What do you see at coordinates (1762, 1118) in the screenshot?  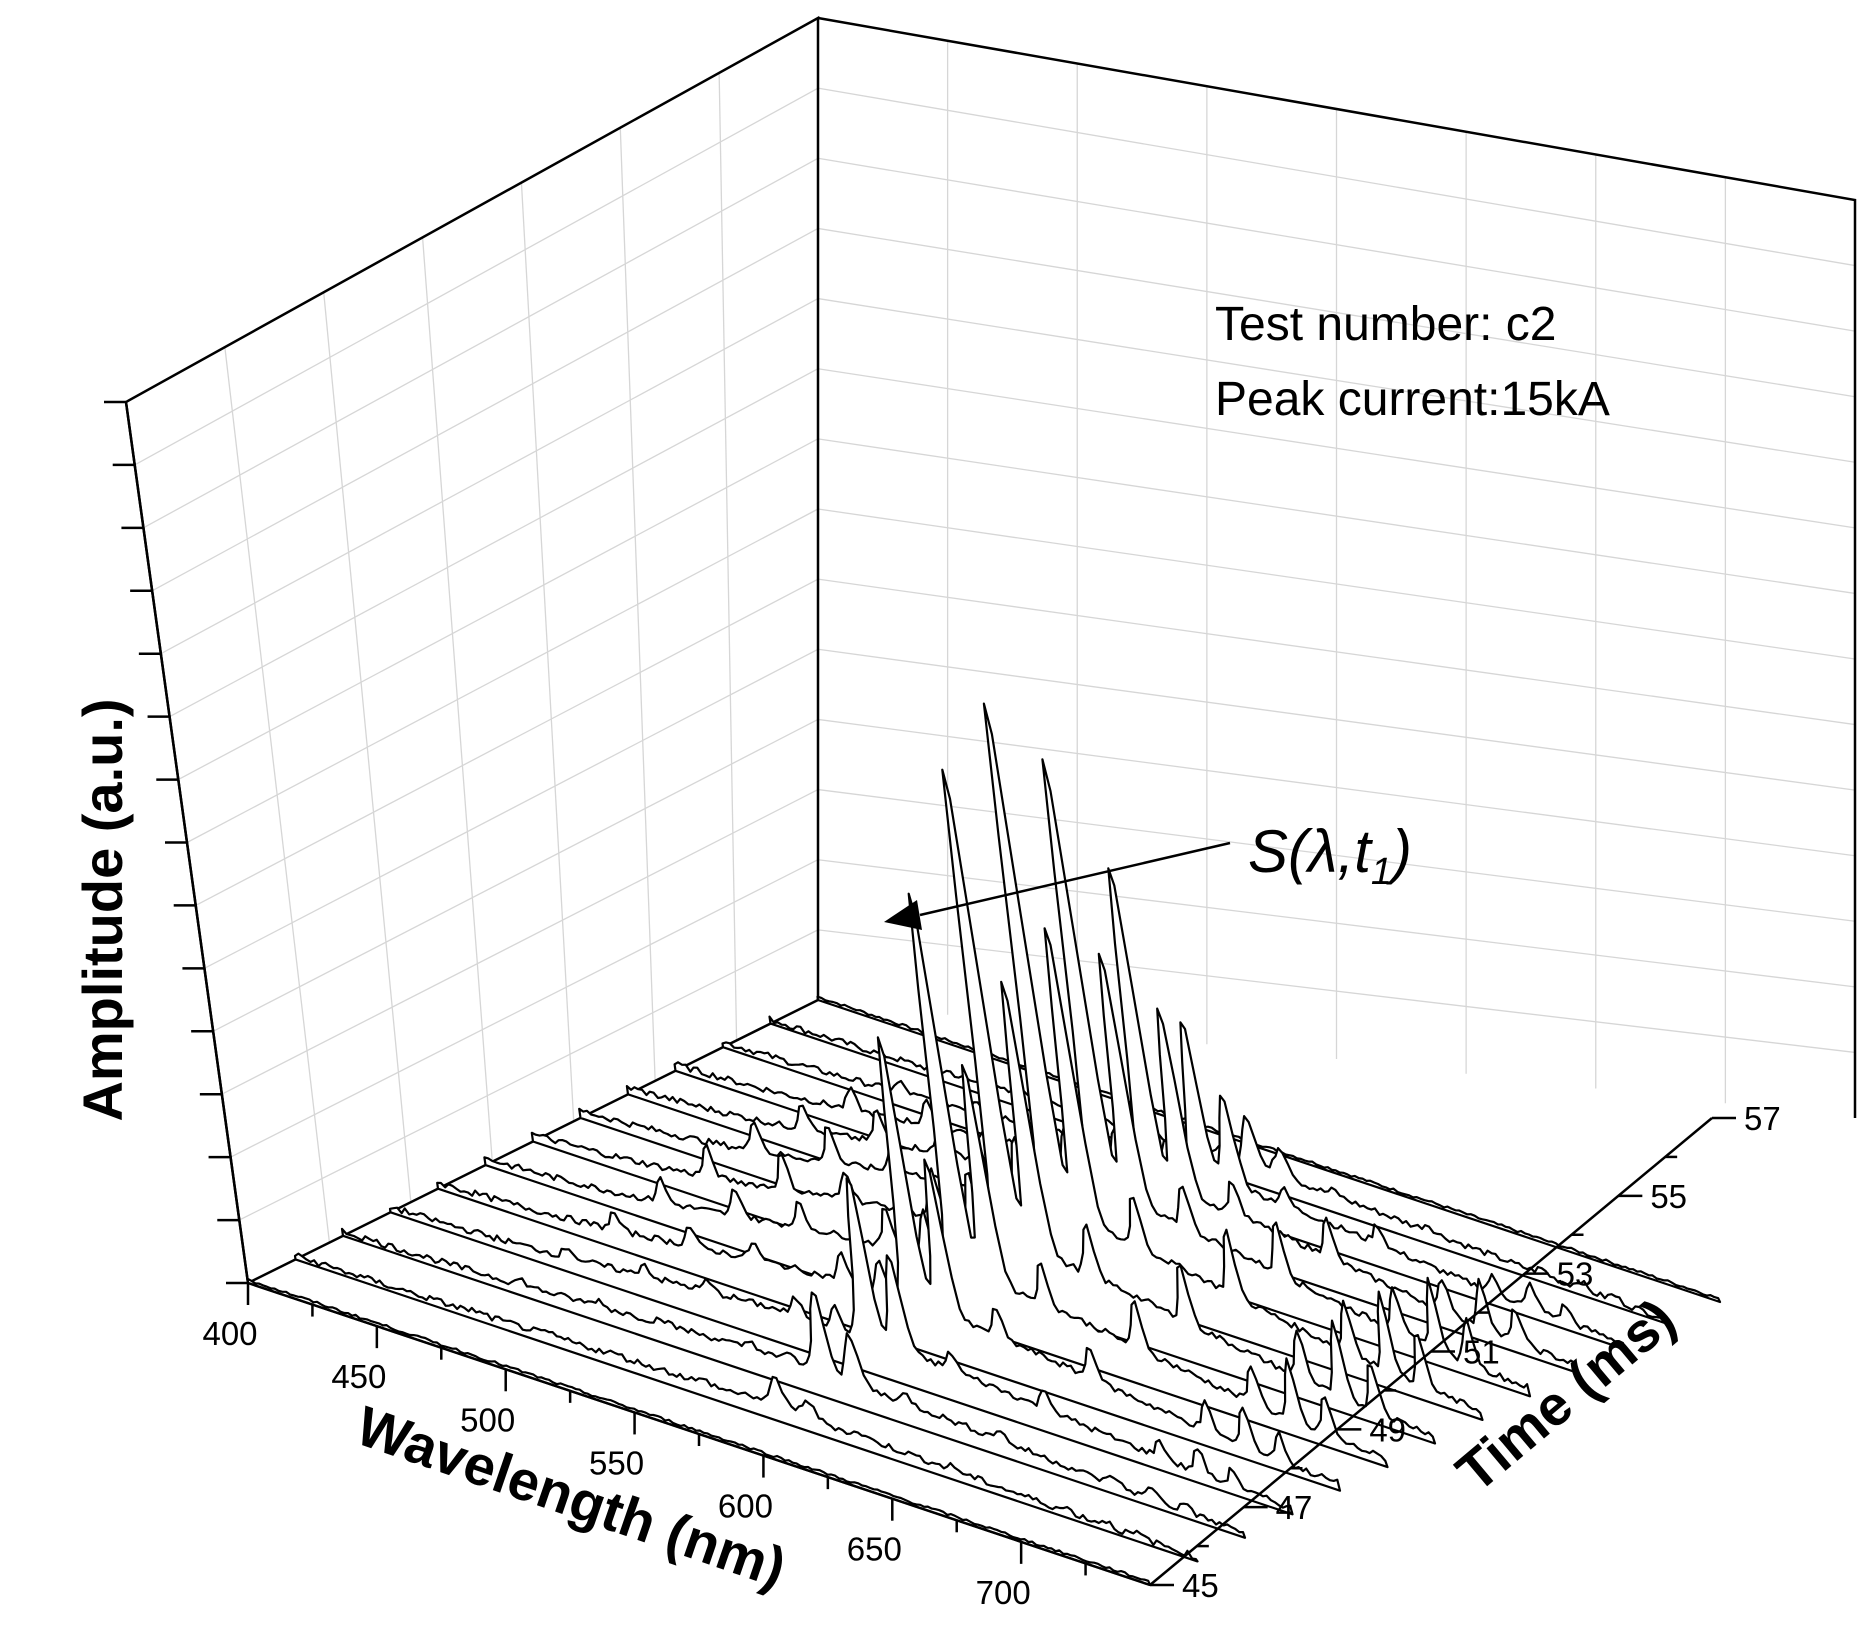 I see `time-tick-label: 57` at bounding box center [1762, 1118].